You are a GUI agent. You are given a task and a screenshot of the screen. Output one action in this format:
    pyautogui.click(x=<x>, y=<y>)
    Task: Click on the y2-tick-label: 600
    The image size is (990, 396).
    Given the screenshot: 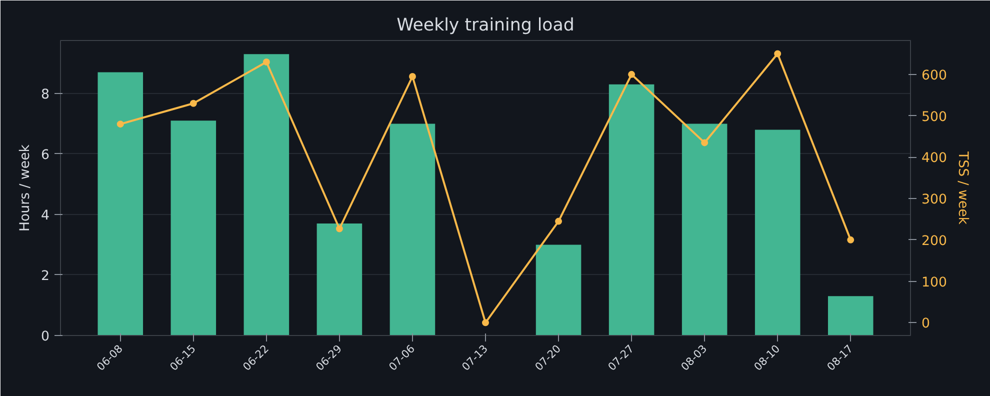 What is the action you would take?
    pyautogui.click(x=934, y=76)
    